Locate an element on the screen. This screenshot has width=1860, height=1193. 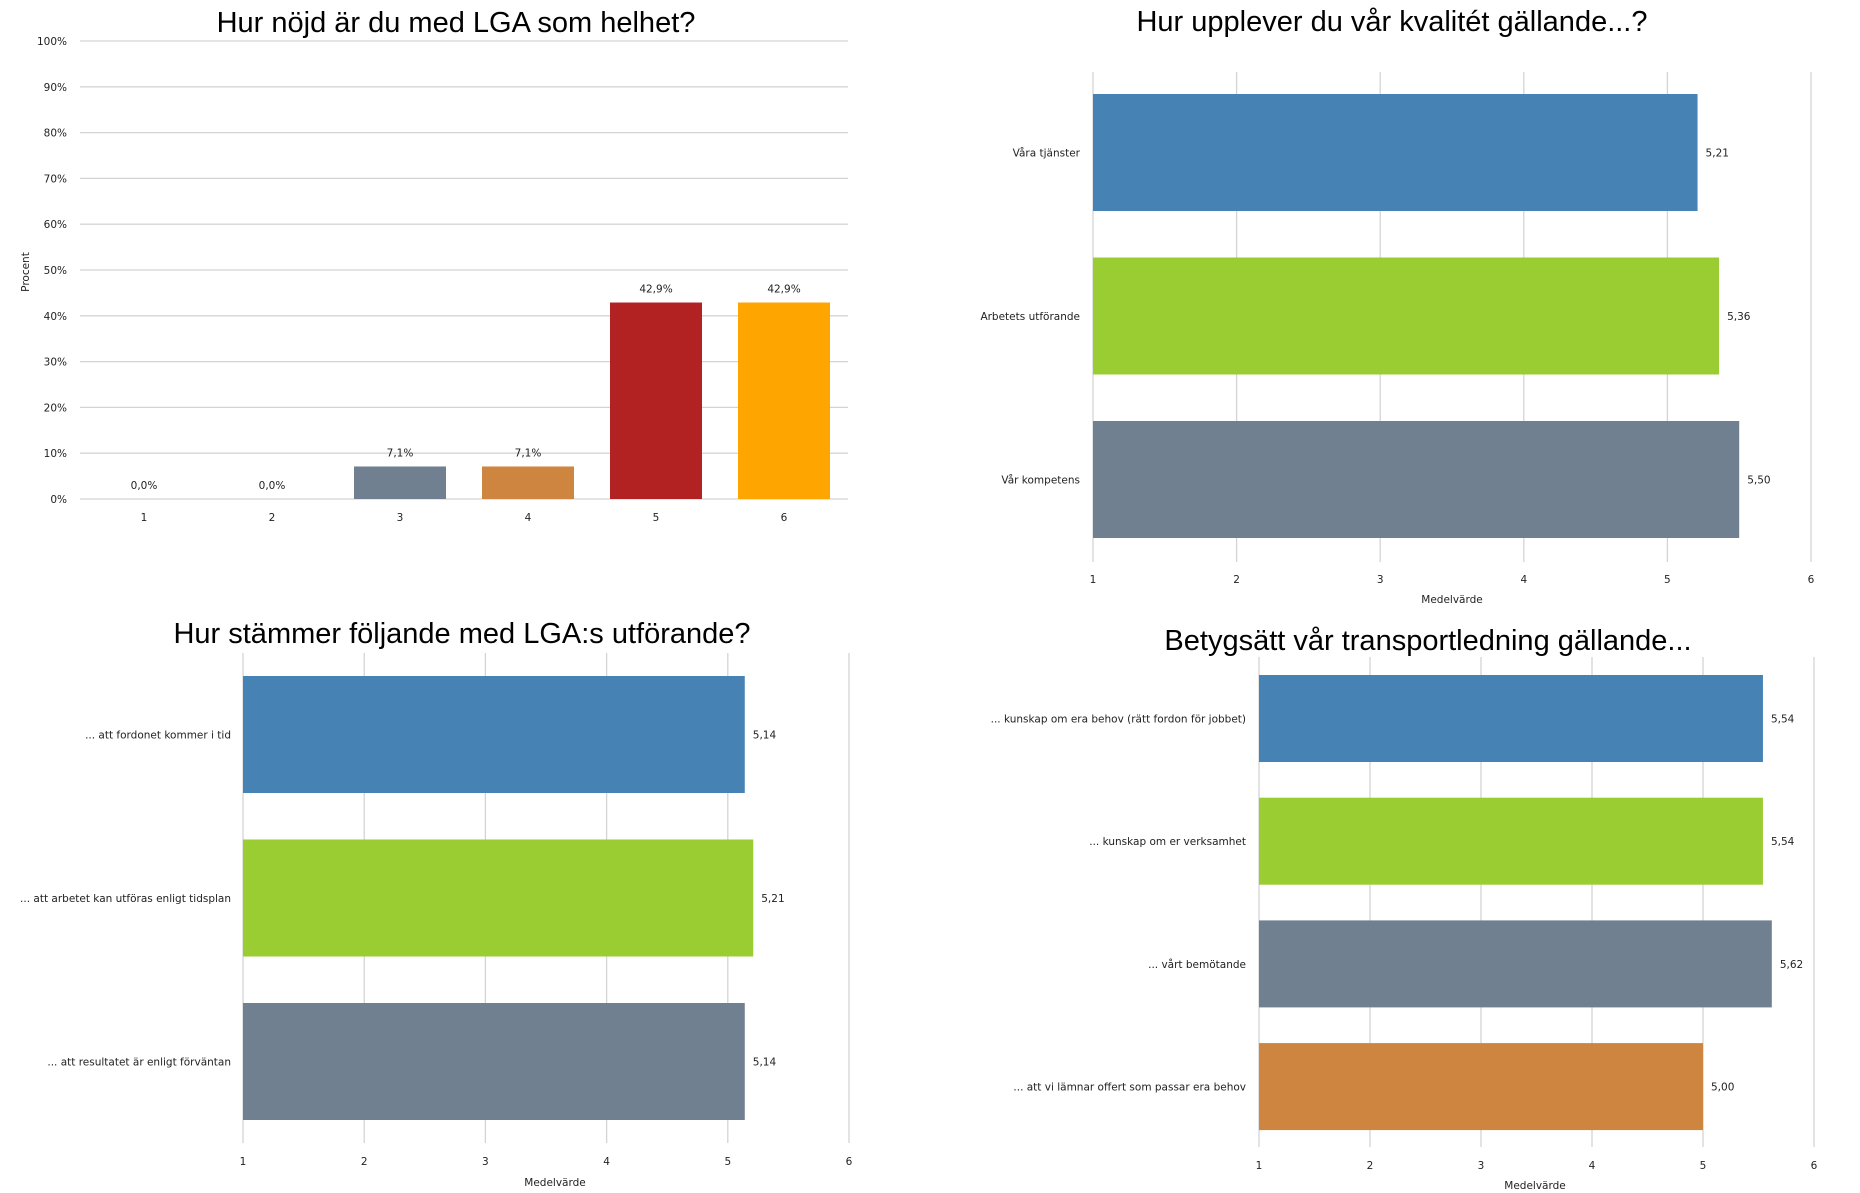
category-label: ... att fordonet kommer i tid is located at coordinates (158, 736).